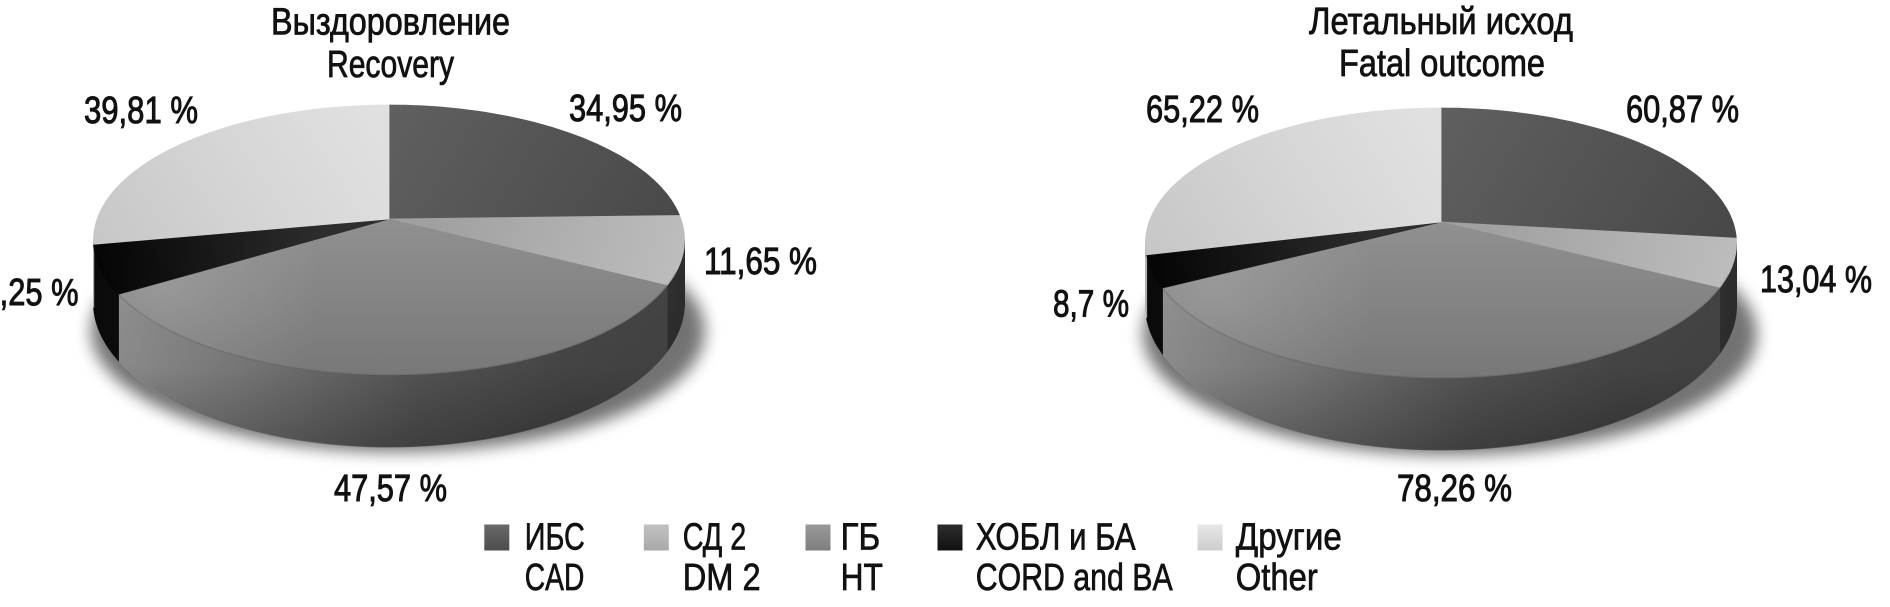  What do you see at coordinates (390, 22) in the screenshot?
I see `svg-text: Выздоровление` at bounding box center [390, 22].